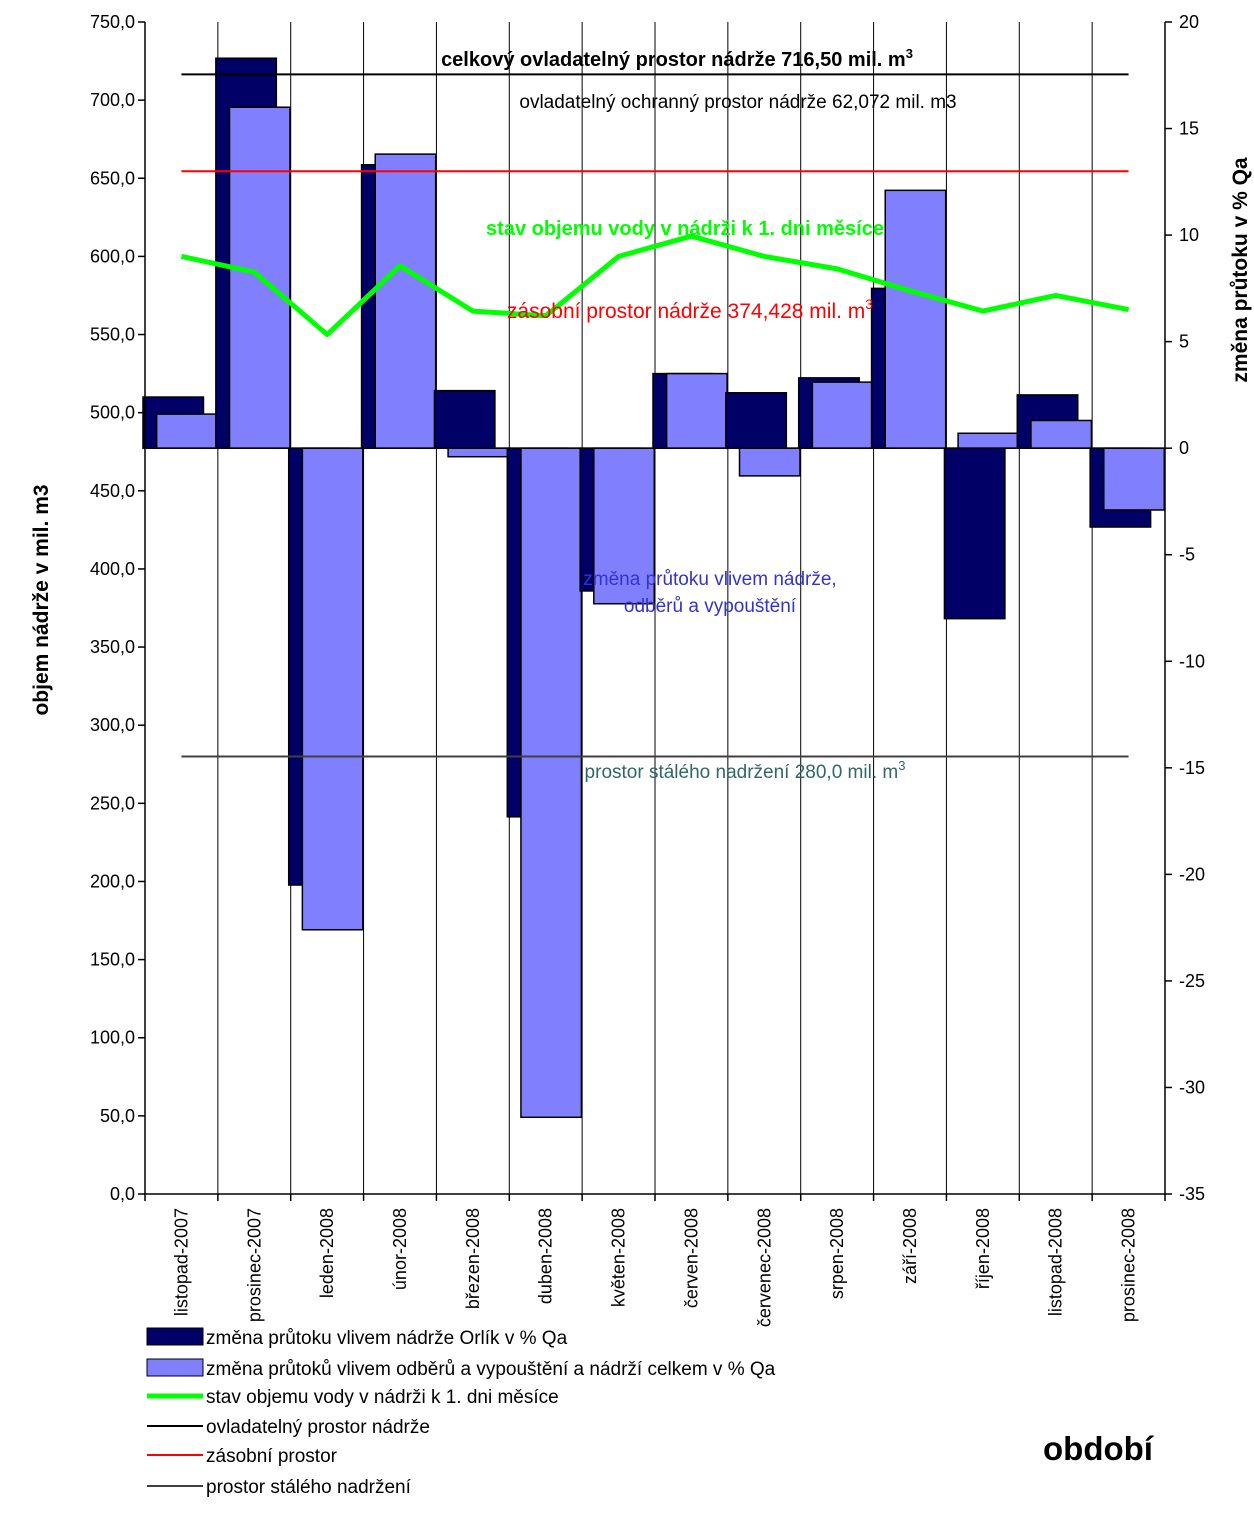 The image size is (1254, 1526). I want to click on y-left-tick-label: 250,0, so click(112, 803).